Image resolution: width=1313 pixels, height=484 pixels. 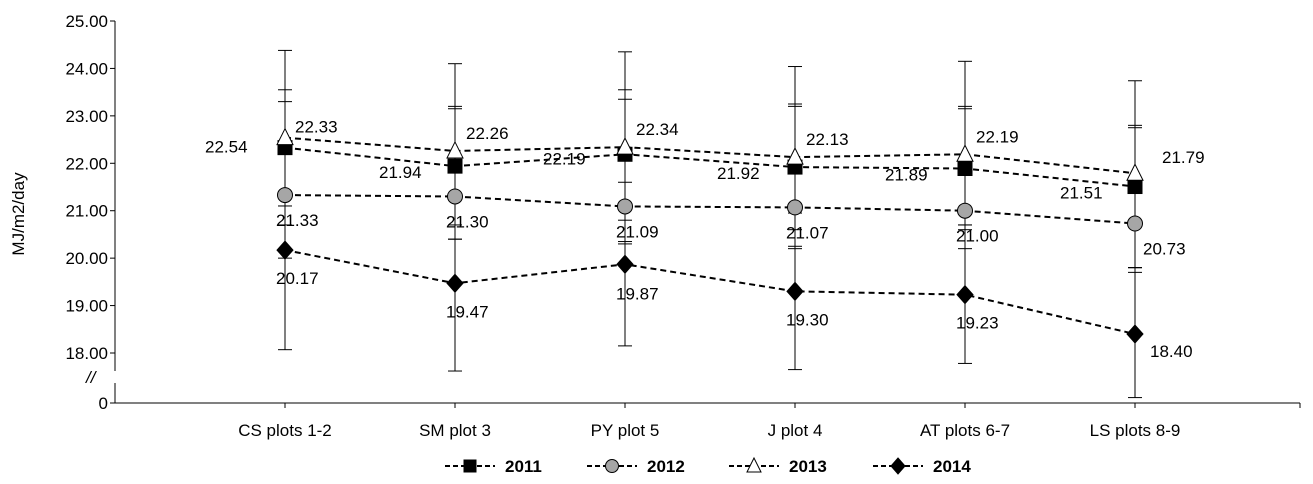 What do you see at coordinates (637, 231) in the screenshot?
I see `data-label-2012: 21.09` at bounding box center [637, 231].